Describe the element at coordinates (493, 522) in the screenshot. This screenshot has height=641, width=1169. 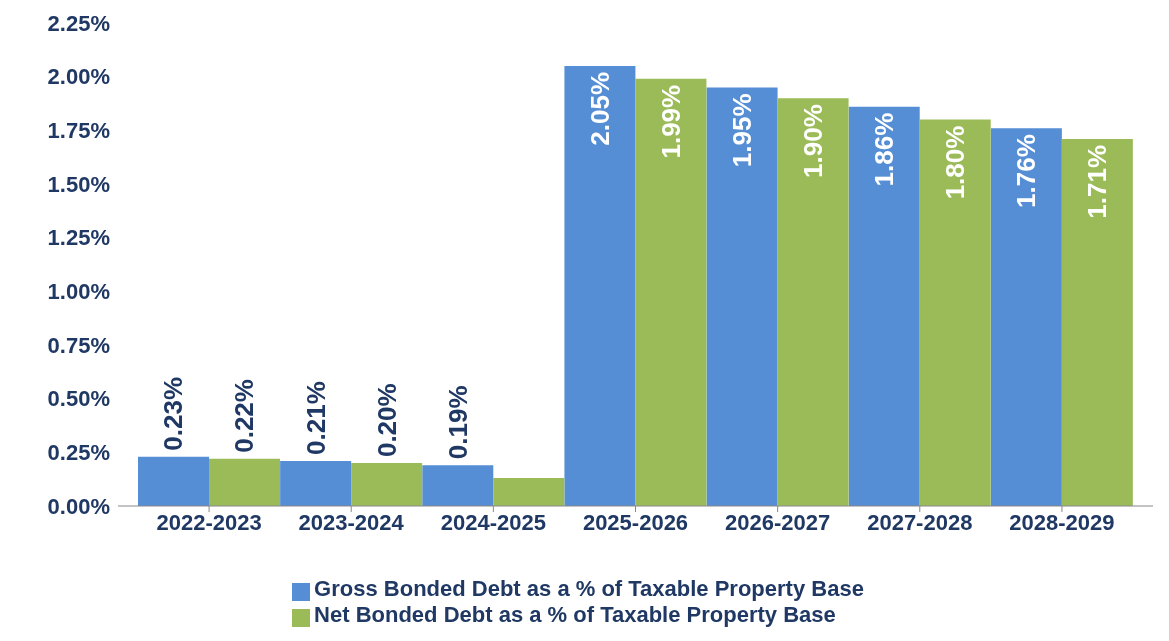
I see `x-tick-label: 2024-2025` at that location.